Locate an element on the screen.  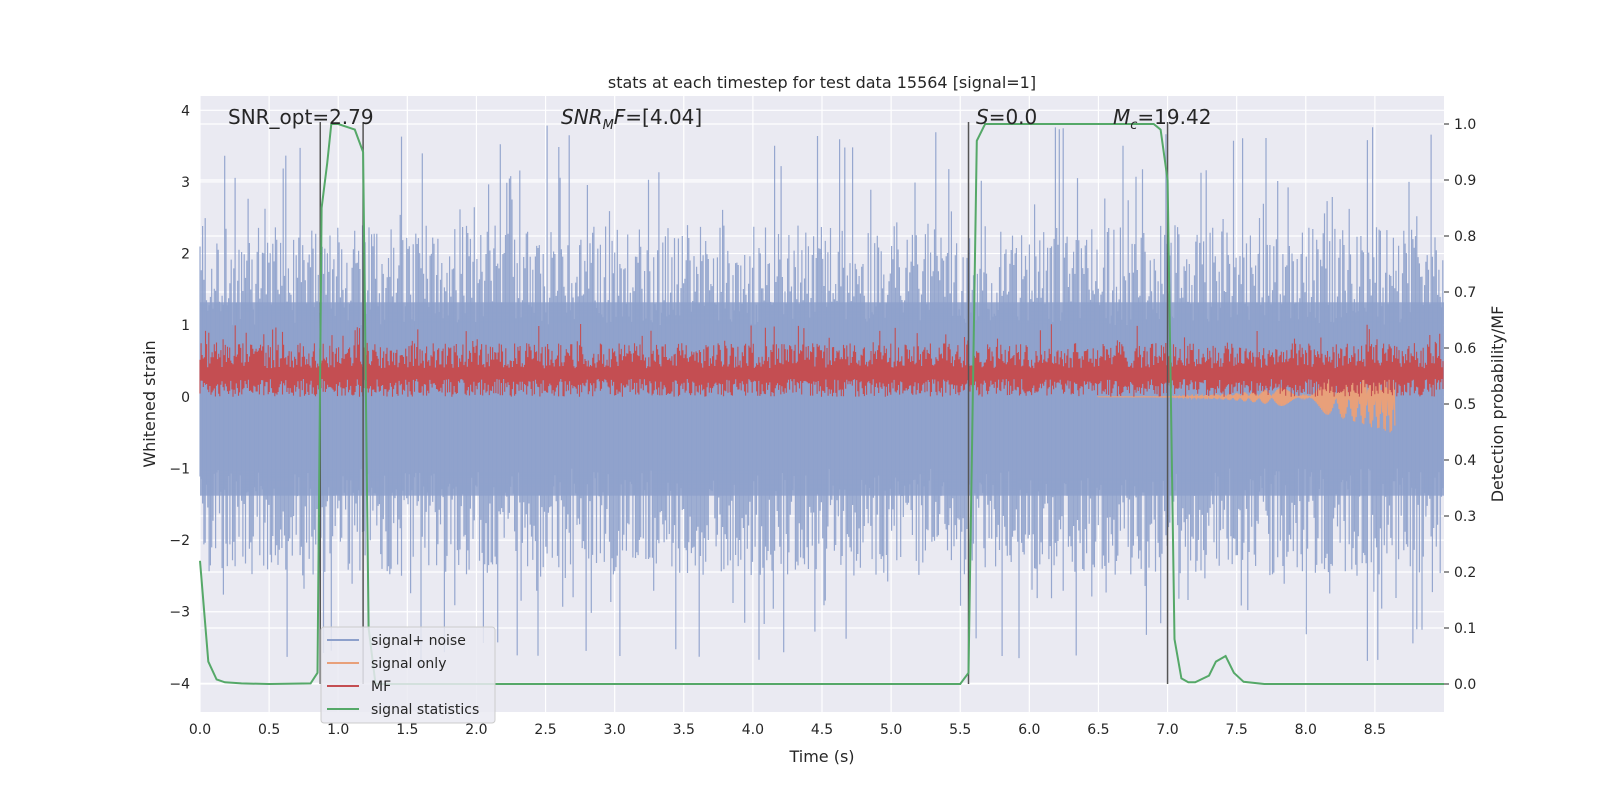
y-tick-label: 2 is located at coordinates (185, 255).